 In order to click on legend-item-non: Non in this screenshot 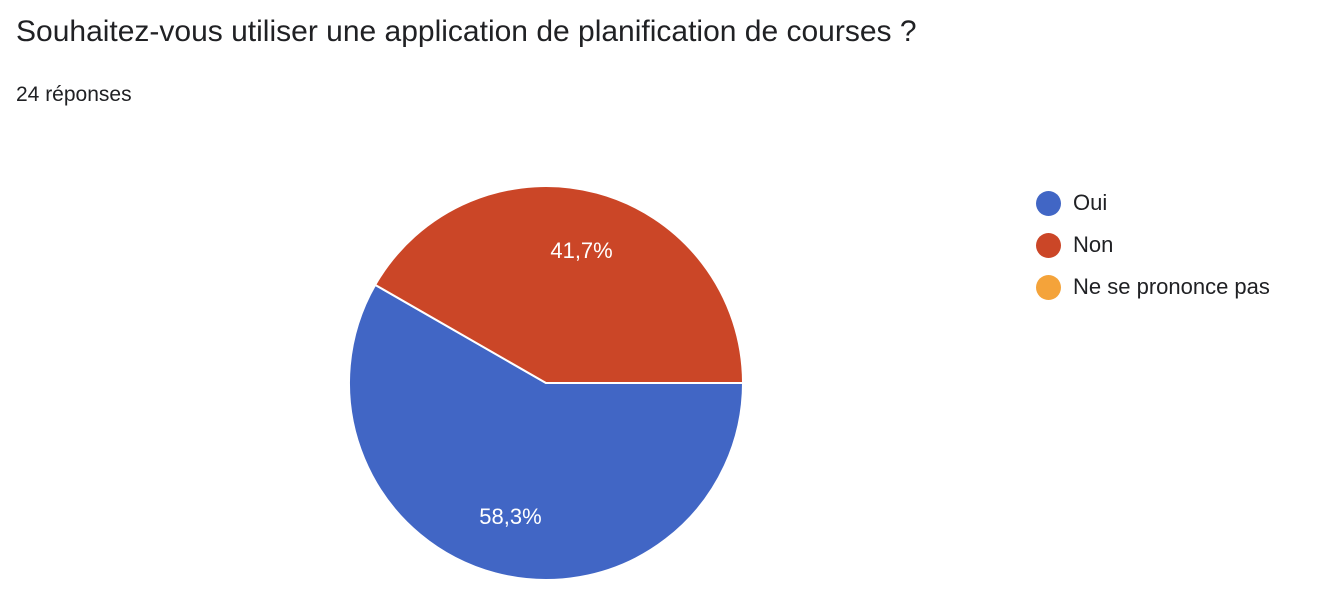, I will do `click(1153, 245)`.